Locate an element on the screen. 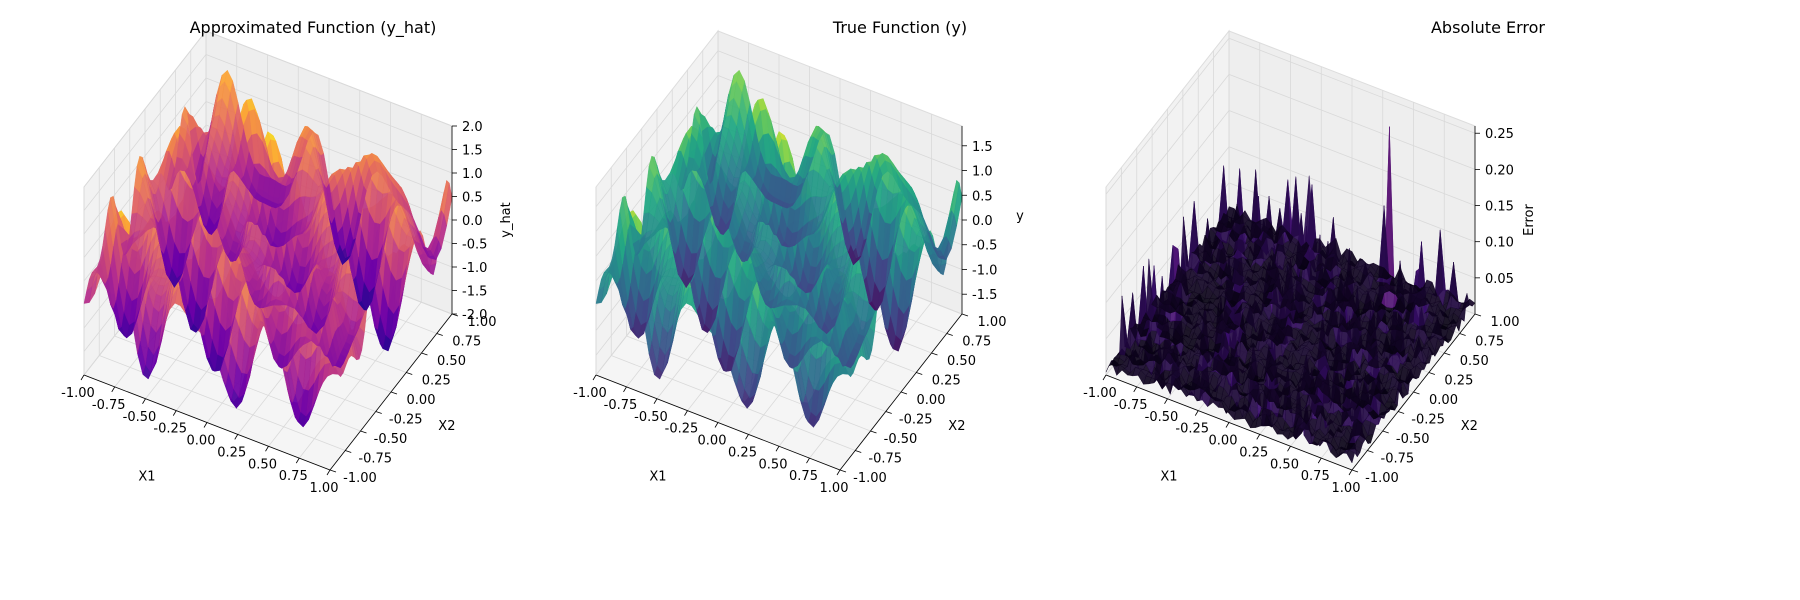  z-tick-label: -2.0 is located at coordinates (474, 315).